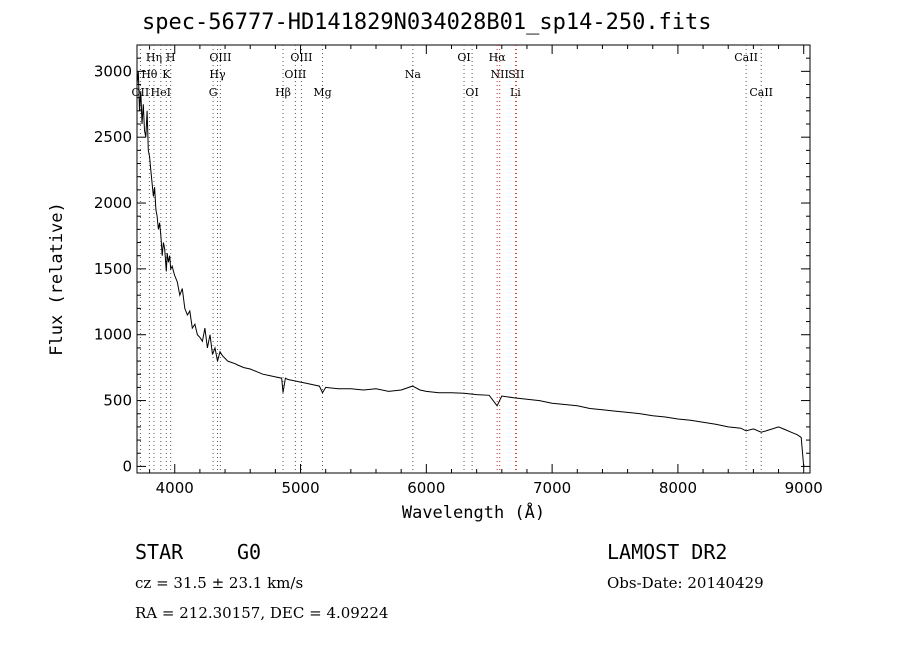 The image size is (900, 650). I want to click on y-tick-label: 0, so click(127, 466).